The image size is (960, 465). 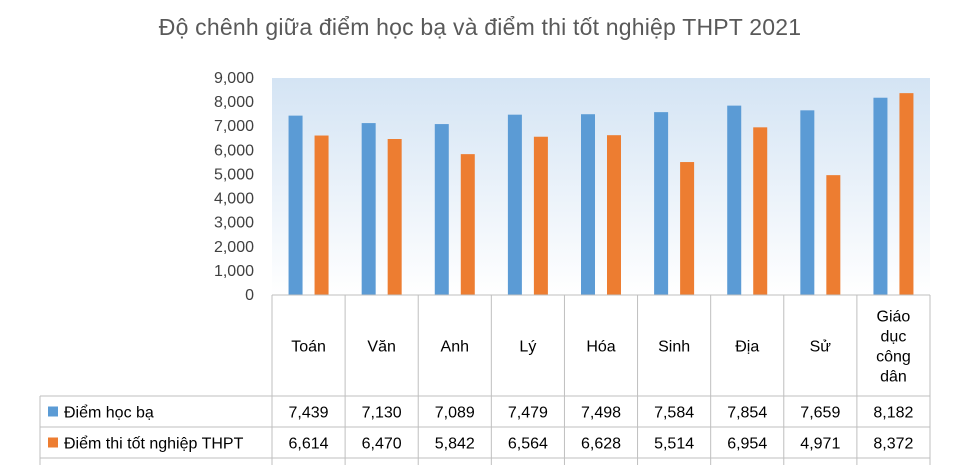 I want to click on category-label: dục, so click(x=894, y=337).